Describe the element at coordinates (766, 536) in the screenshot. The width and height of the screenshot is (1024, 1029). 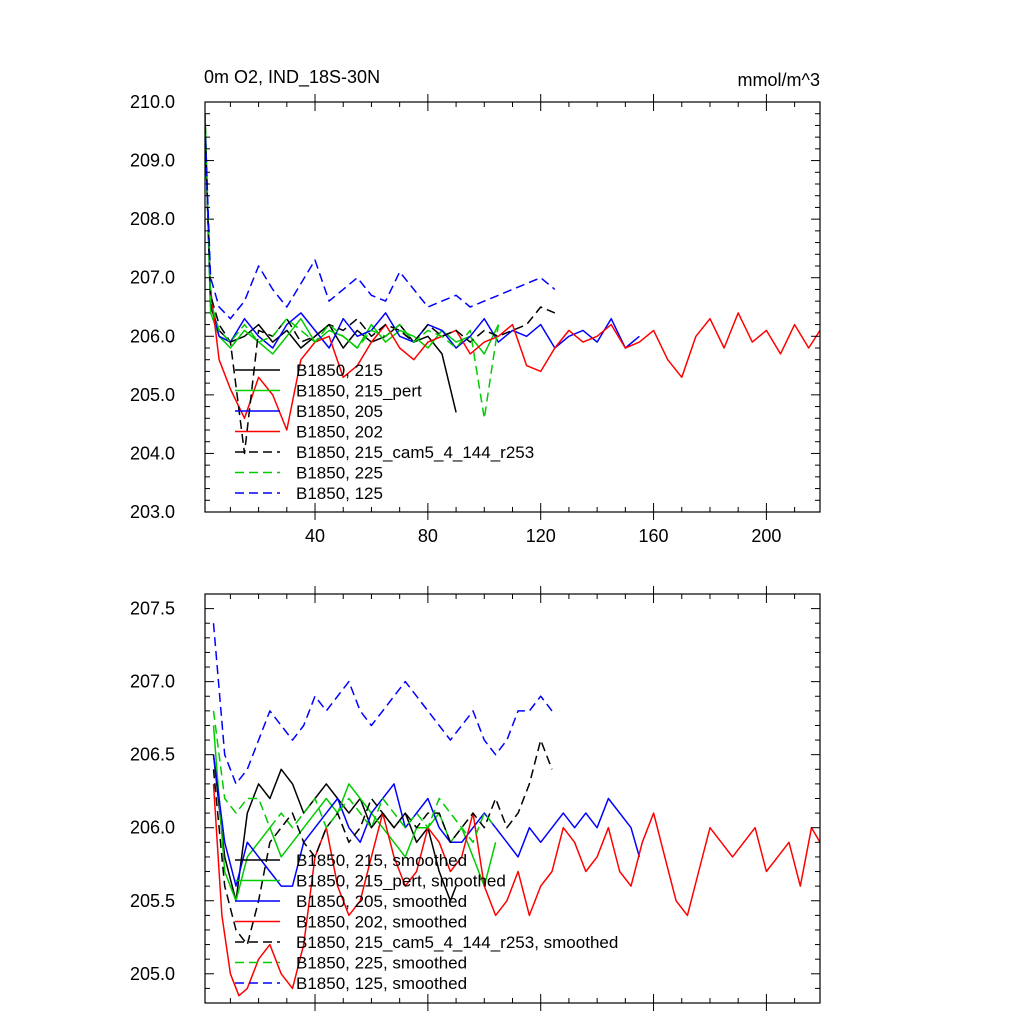
I see `x-tick-label: 200` at that location.